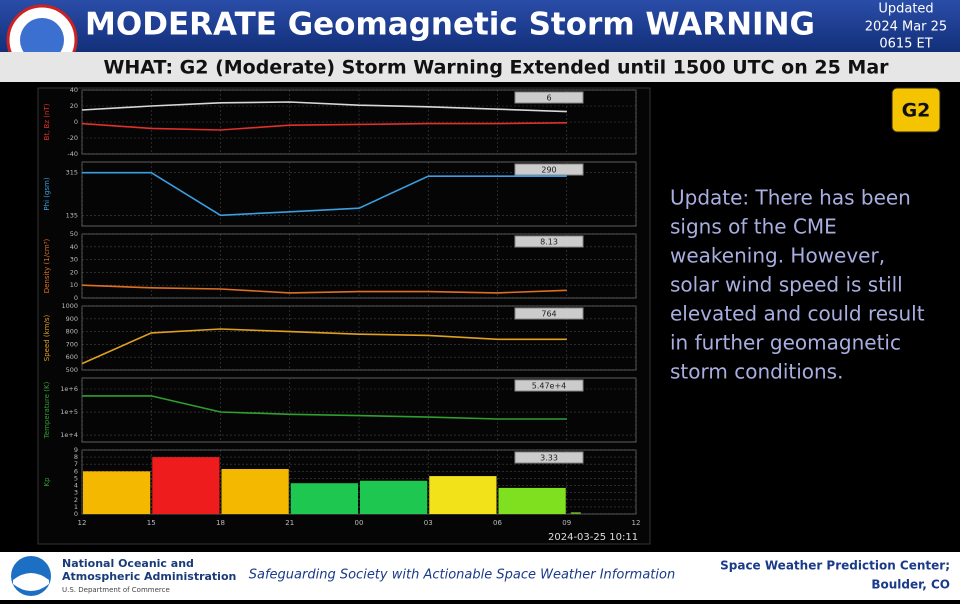  Describe the element at coordinates (76, 457) in the screenshot. I see `y-tick-label: 8` at that location.